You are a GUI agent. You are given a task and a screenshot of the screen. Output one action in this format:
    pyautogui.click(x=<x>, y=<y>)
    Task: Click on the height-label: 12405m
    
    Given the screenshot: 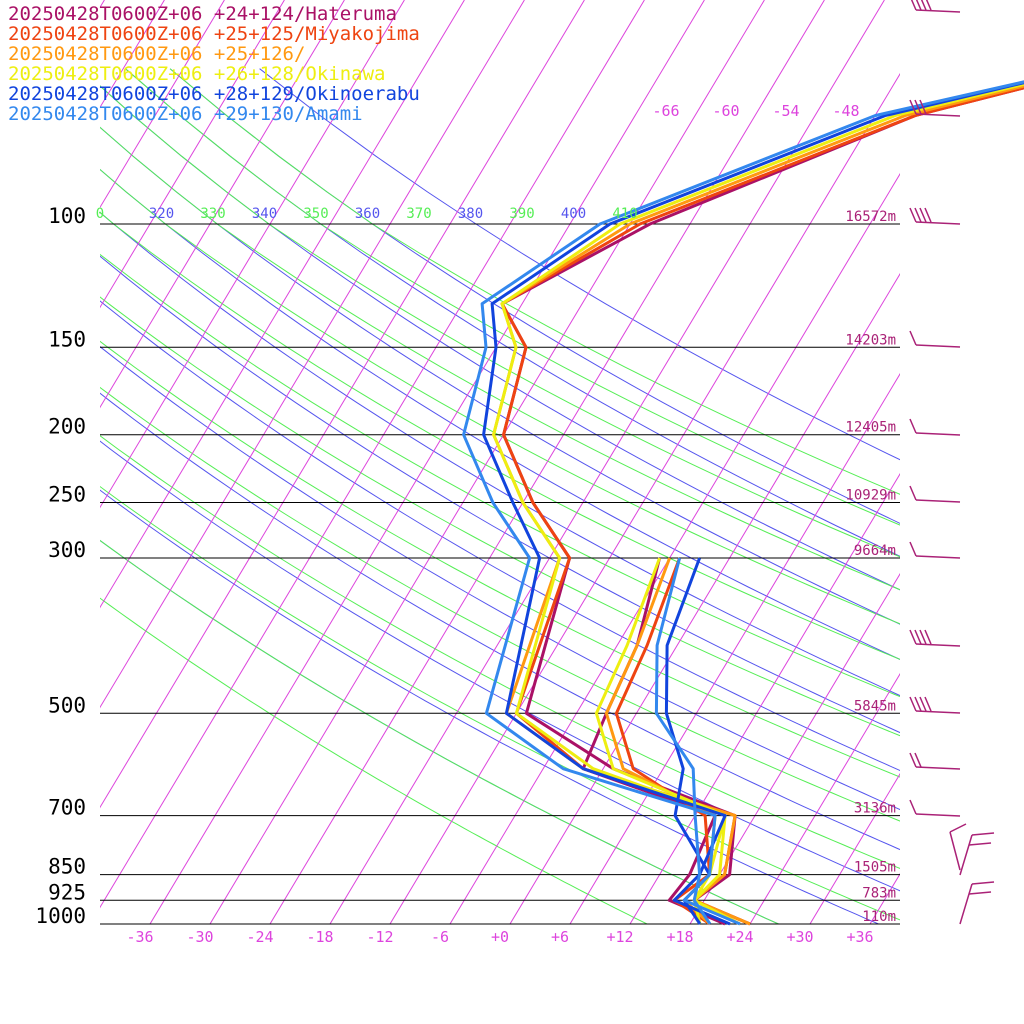 What is the action you would take?
    pyautogui.click(x=870, y=428)
    